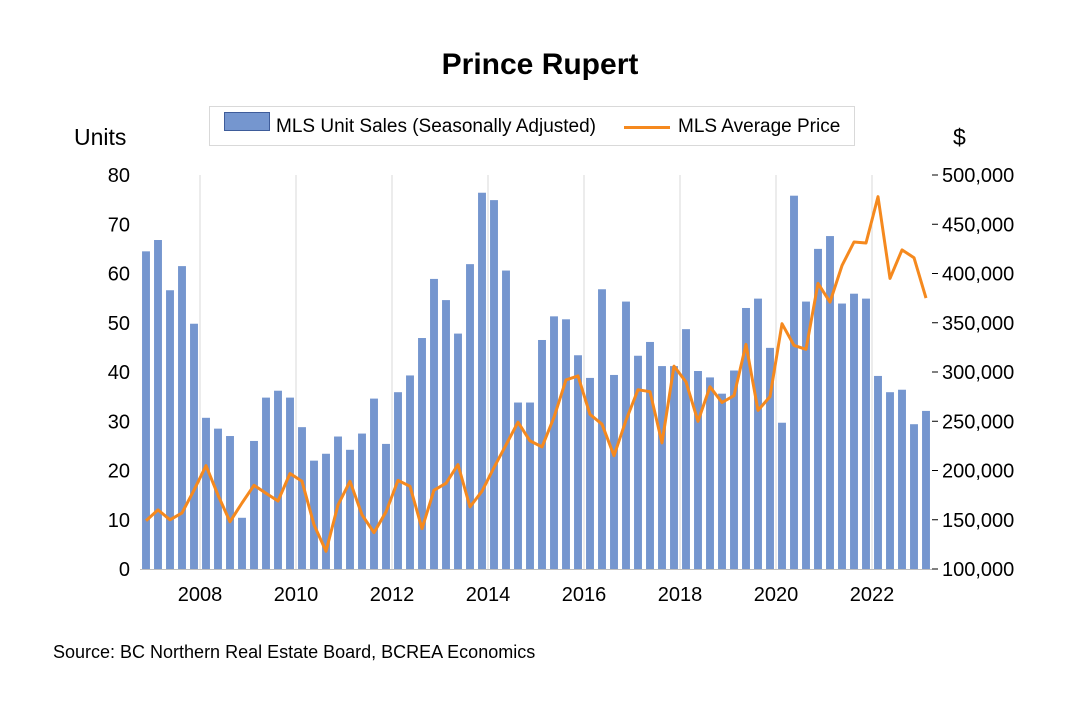  I want to click on x-tick-label: 2020, so click(776, 595).